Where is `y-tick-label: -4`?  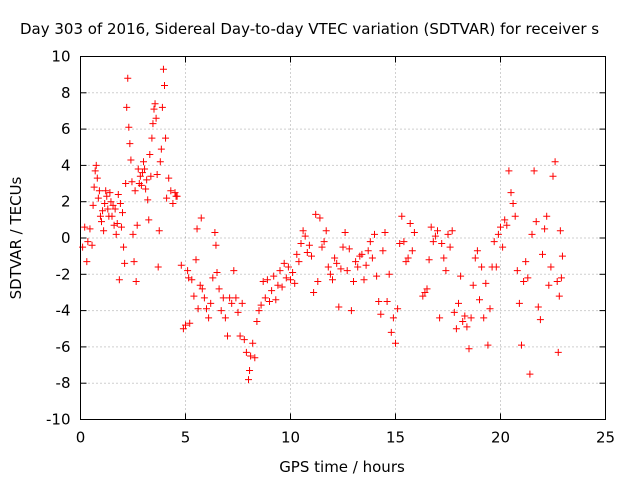 y-tick-label: -4 is located at coordinates (63, 311).